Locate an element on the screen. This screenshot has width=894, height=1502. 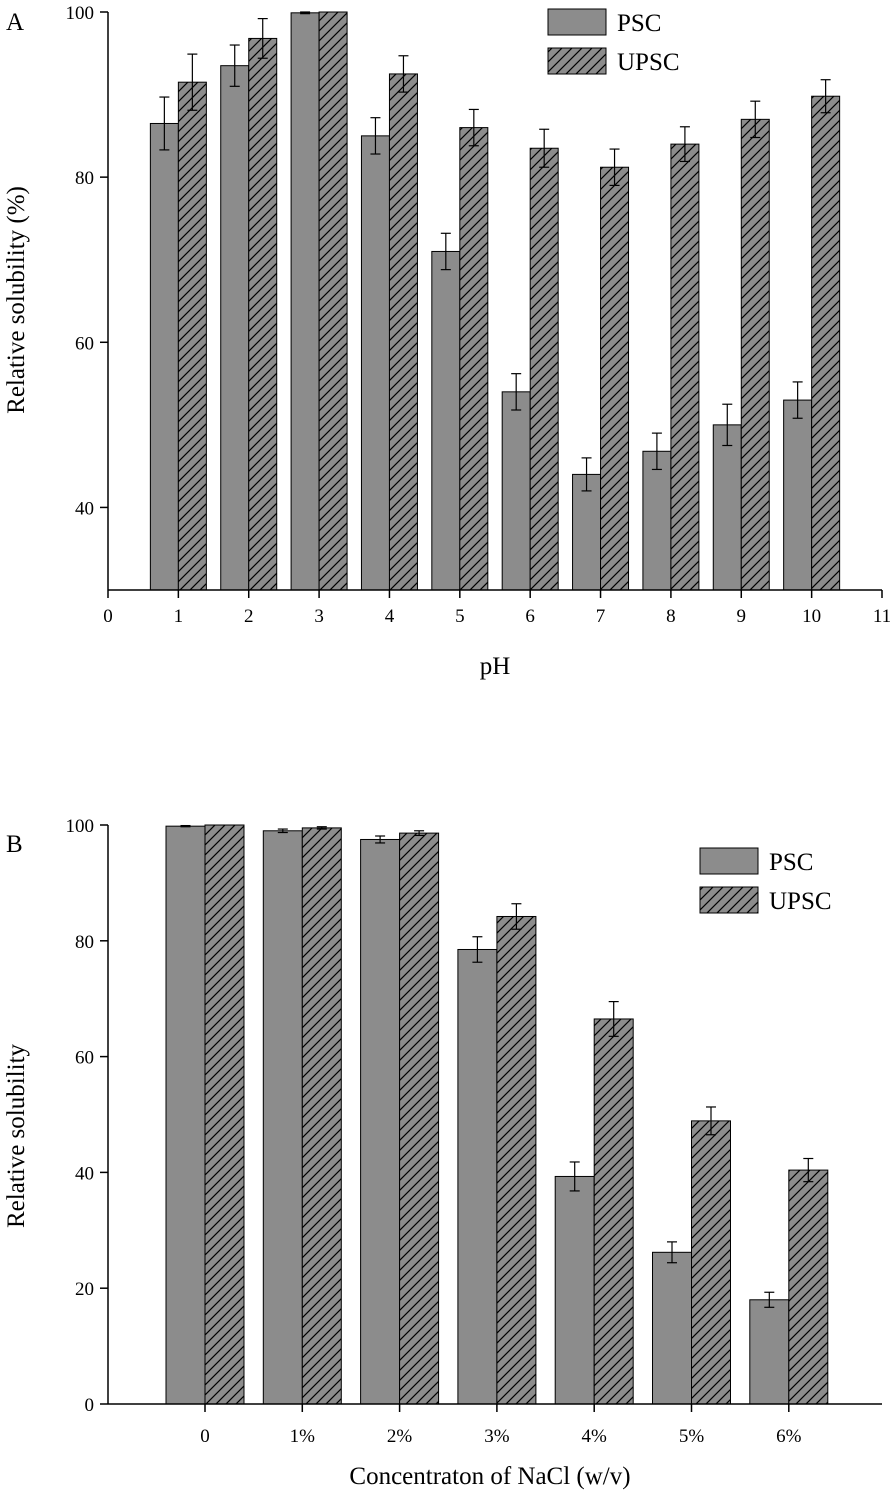
panel-a-legend-psc-swatch is located at coordinates (577, 22).